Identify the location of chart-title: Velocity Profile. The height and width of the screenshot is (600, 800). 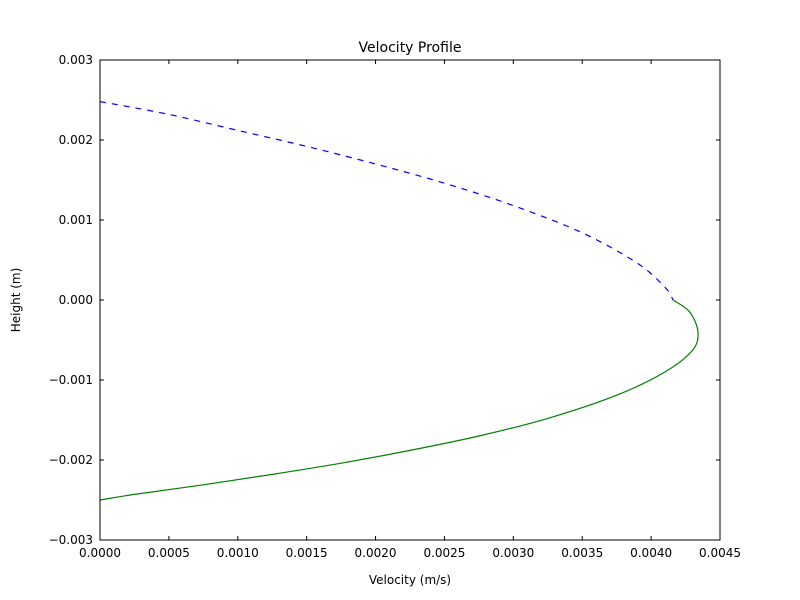
(410, 48).